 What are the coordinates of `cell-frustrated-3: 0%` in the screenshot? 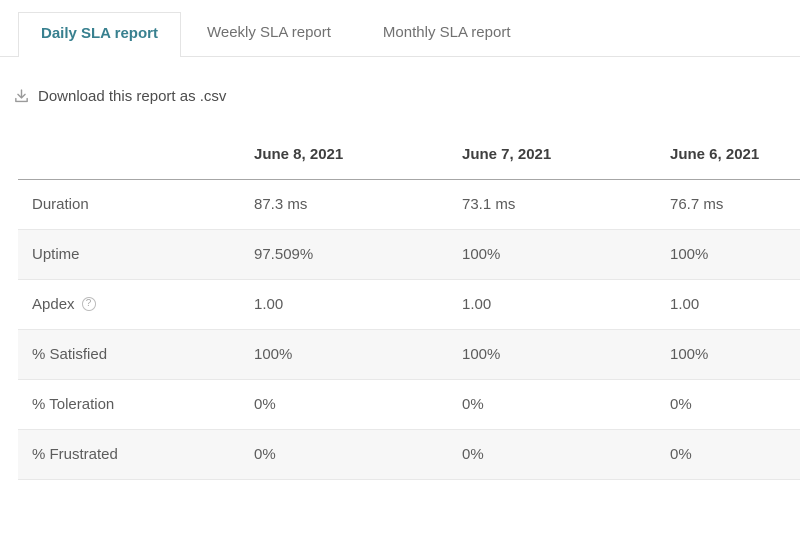 It's located at (728, 454).